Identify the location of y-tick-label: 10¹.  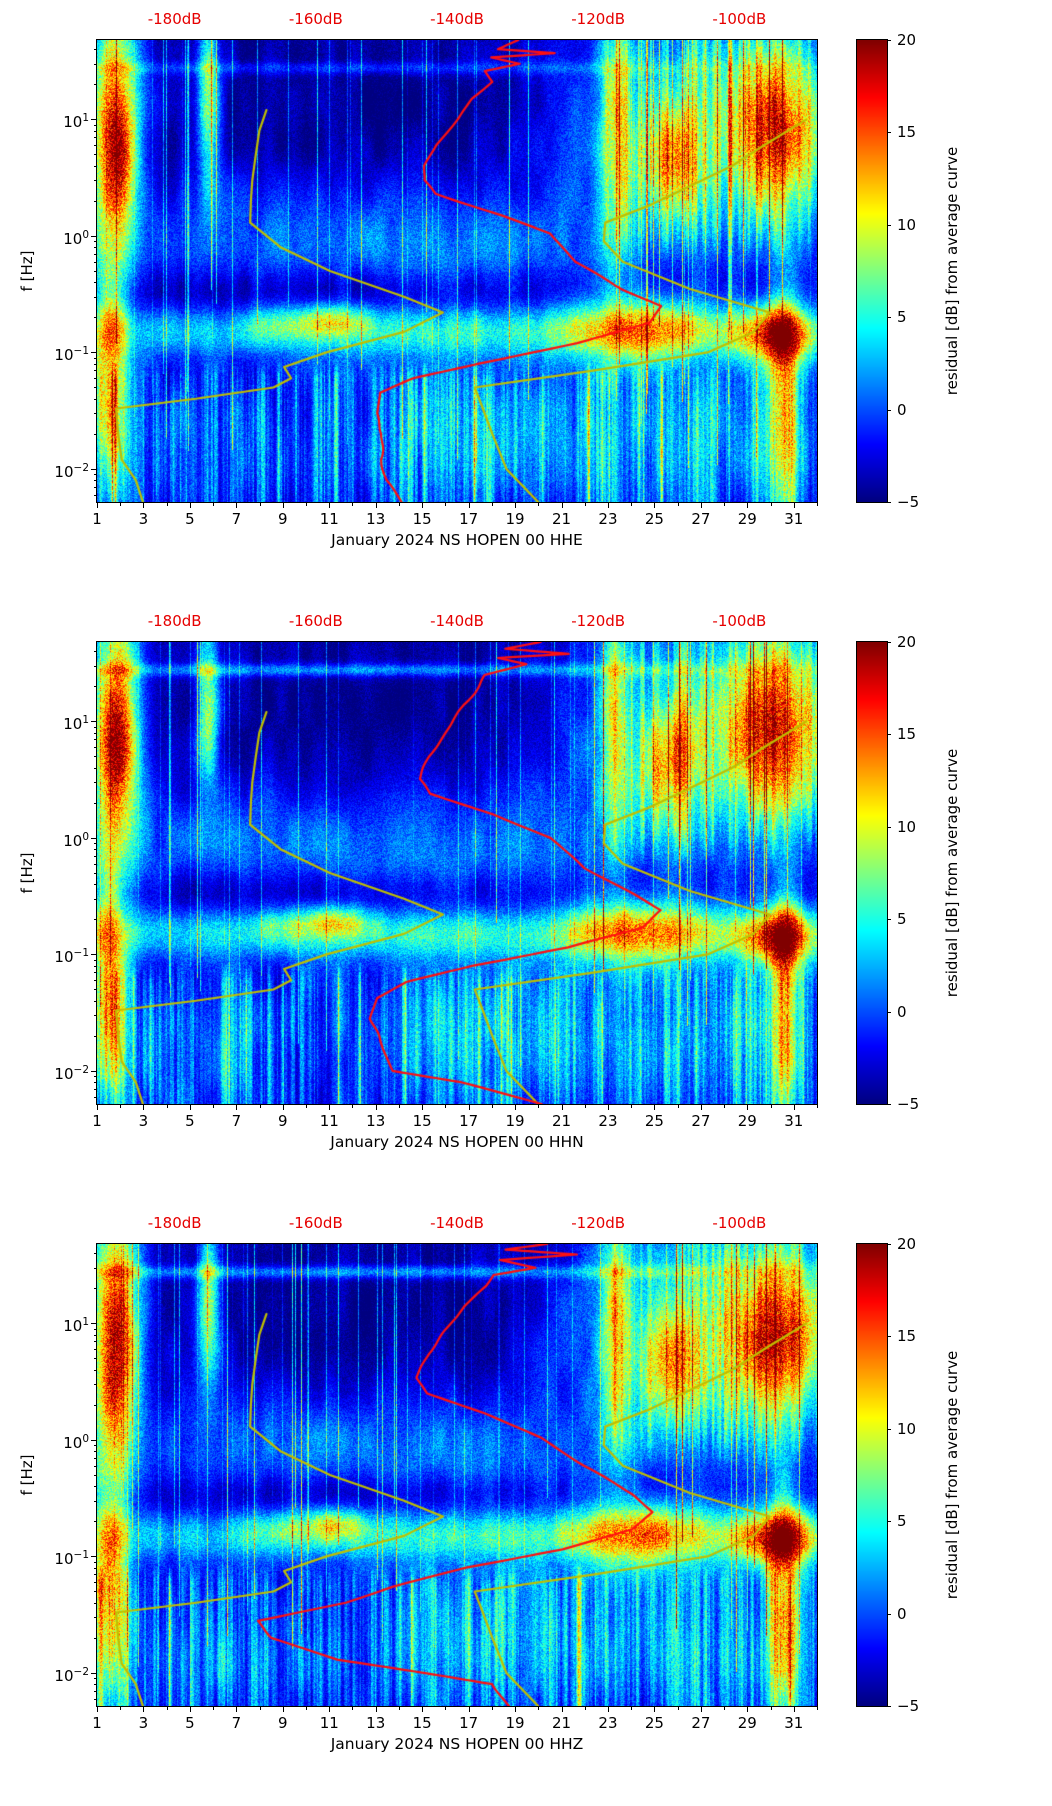
(76, 724).